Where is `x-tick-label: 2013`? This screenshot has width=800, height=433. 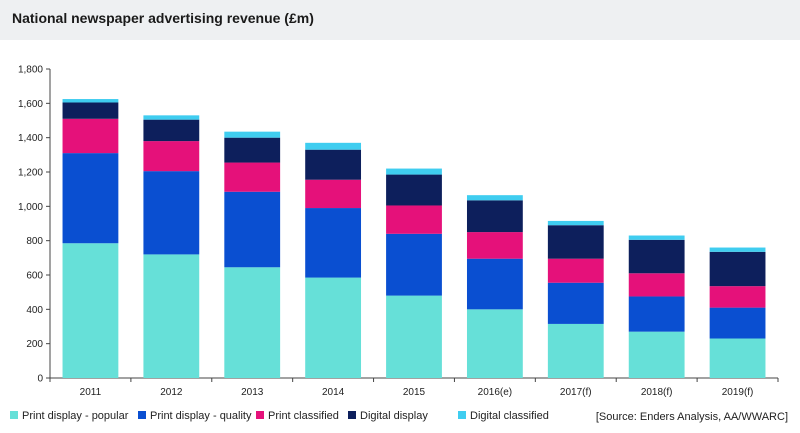 x-tick-label: 2013 is located at coordinates (252, 392).